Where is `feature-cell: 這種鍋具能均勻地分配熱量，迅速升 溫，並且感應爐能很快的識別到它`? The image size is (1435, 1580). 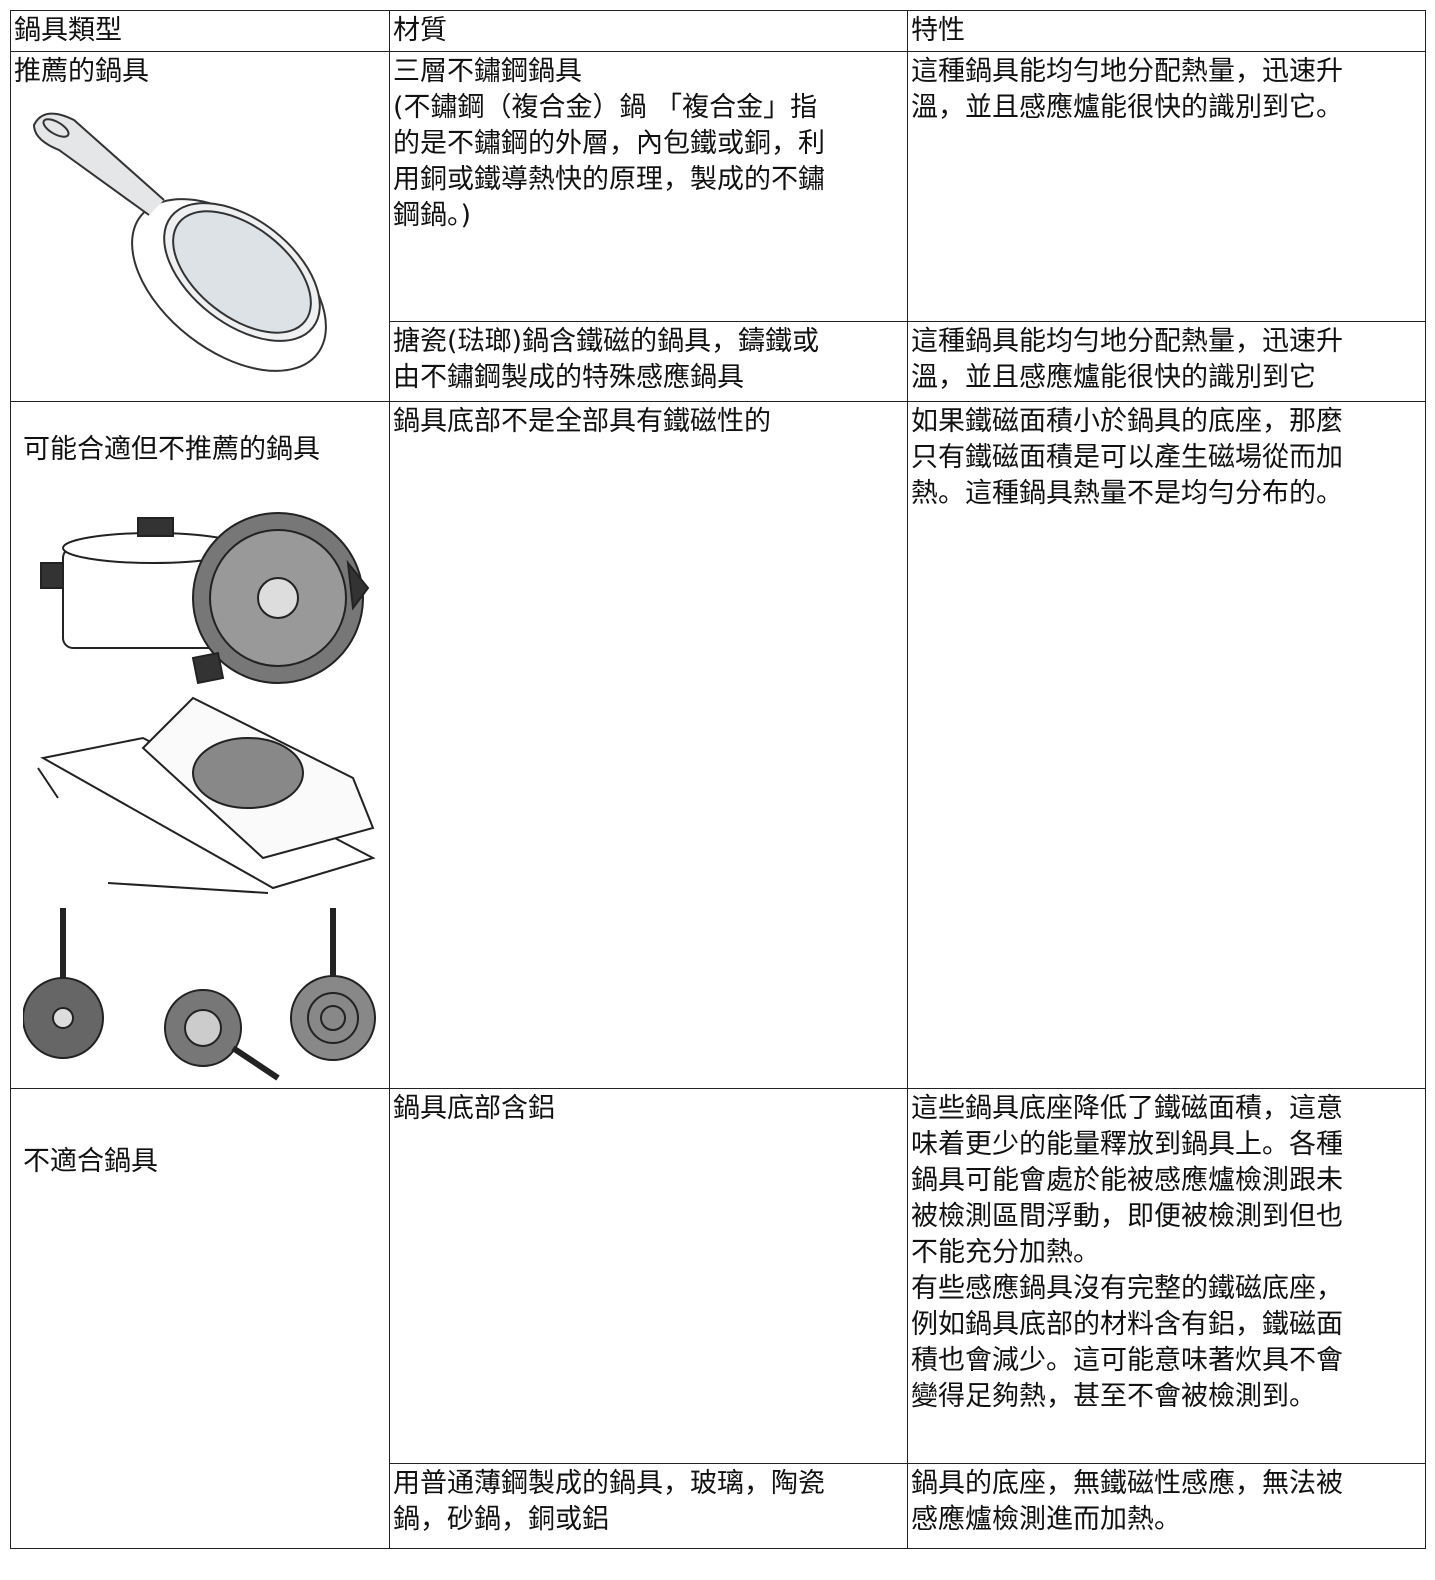
feature-cell: 這種鍋具能均勻地分配熱量，迅速升 溫，並且感應爐能很快的識別到它 is located at coordinates (1166, 361).